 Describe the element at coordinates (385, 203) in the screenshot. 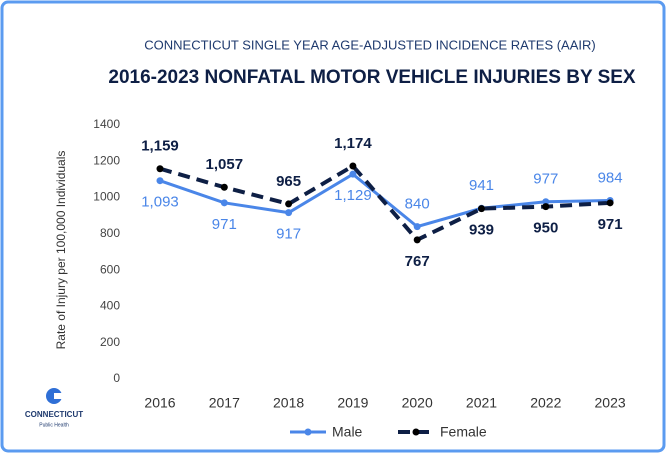

I see `series-line` at that location.